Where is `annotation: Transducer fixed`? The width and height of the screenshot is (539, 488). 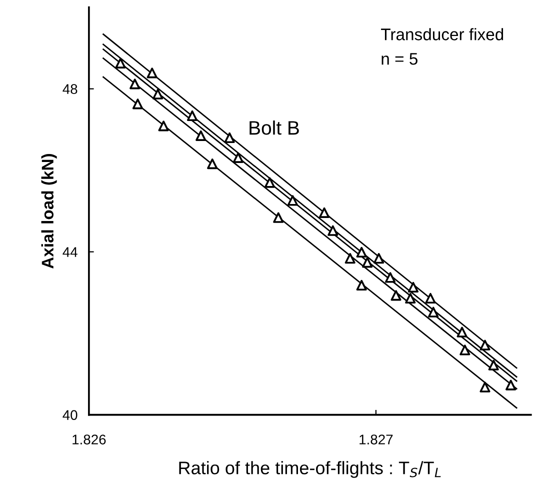
annotation: Transducer fixed is located at coordinates (442, 34).